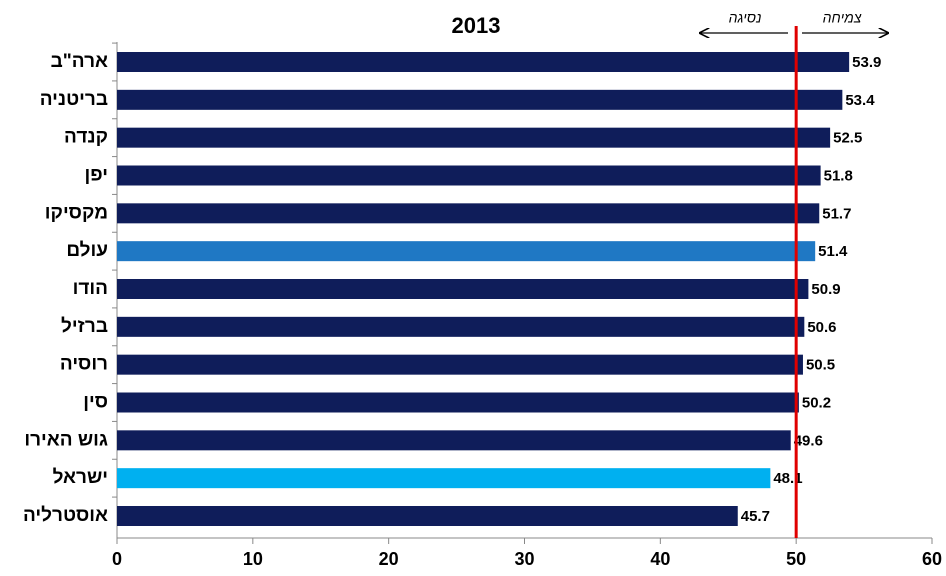 This screenshot has width=946, height=576. What do you see at coordinates (84, 364) in the screenshot?
I see `category-label: רוסיה` at bounding box center [84, 364].